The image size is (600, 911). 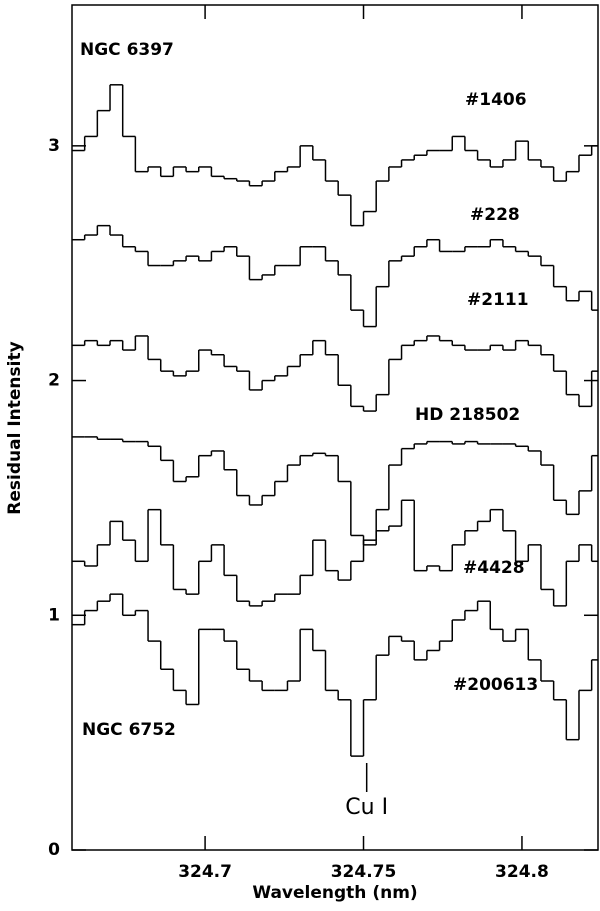 I want to click on series-label: #200613, so click(x=495, y=685).